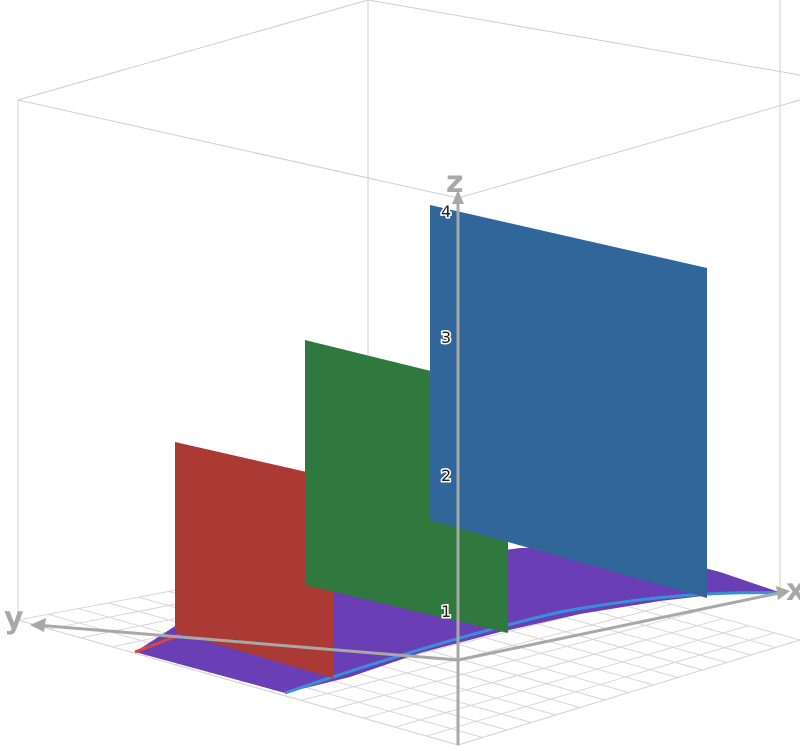 The image size is (800, 751). I want to click on x-axis-arrow, so click(783, 593).